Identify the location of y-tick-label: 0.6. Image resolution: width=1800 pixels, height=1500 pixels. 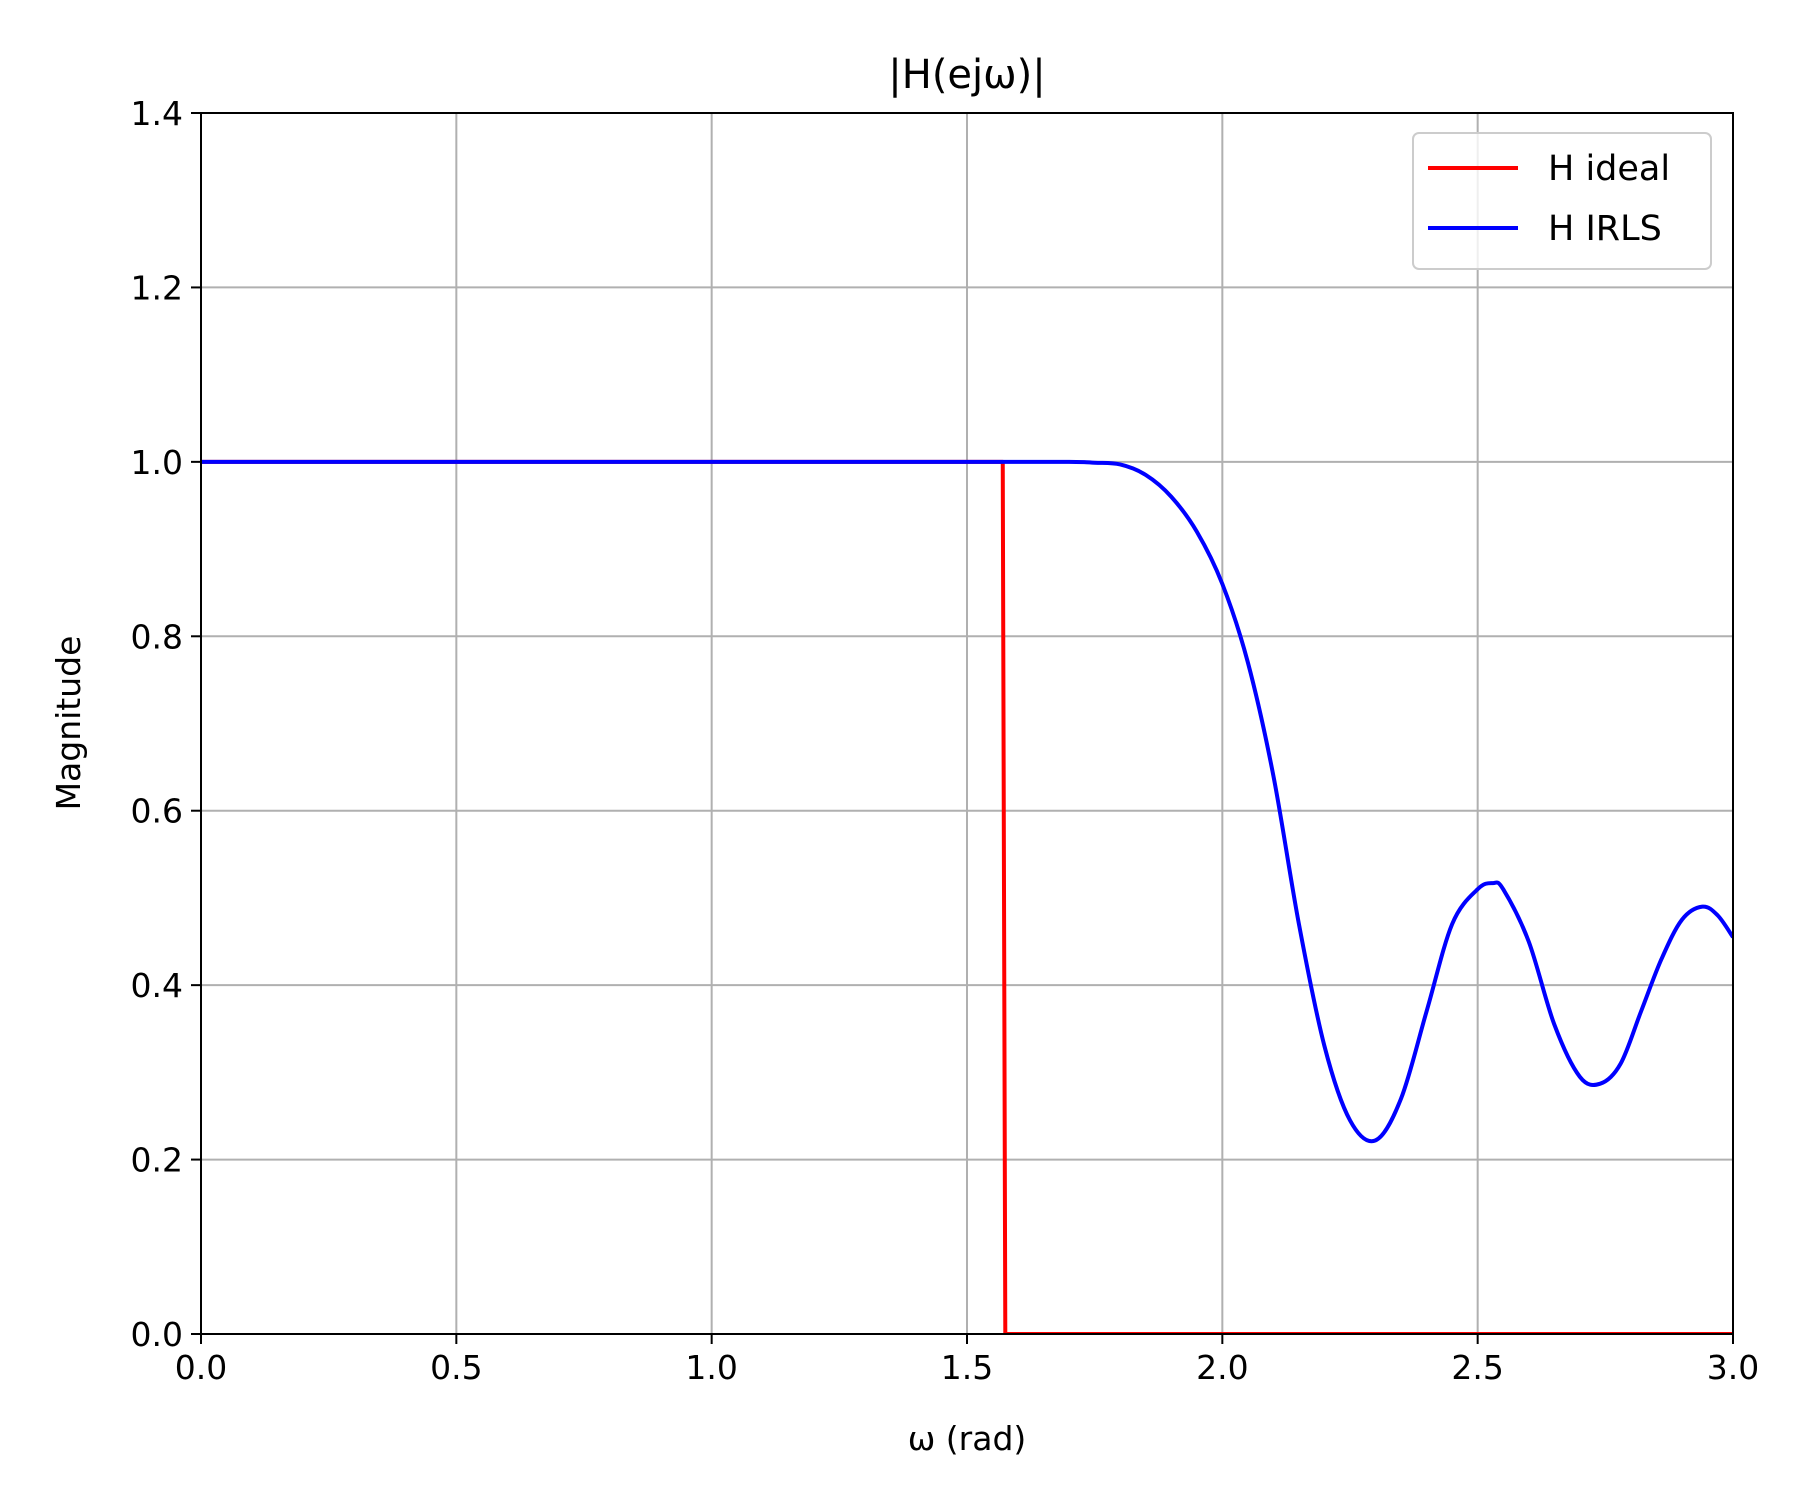
(157, 811).